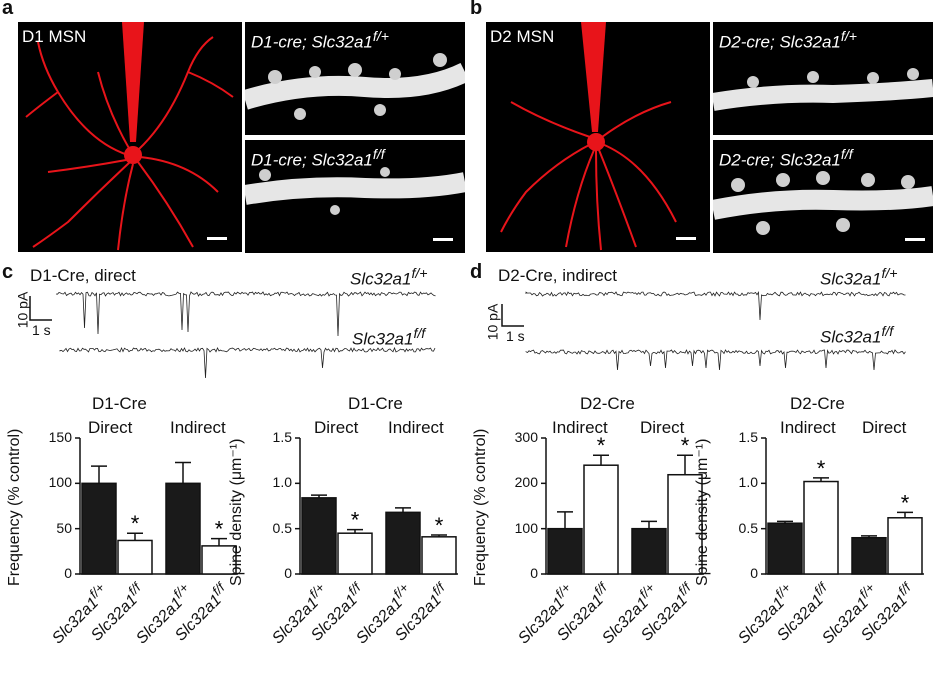  I want to click on panel-label-b: b, so click(476, 9).